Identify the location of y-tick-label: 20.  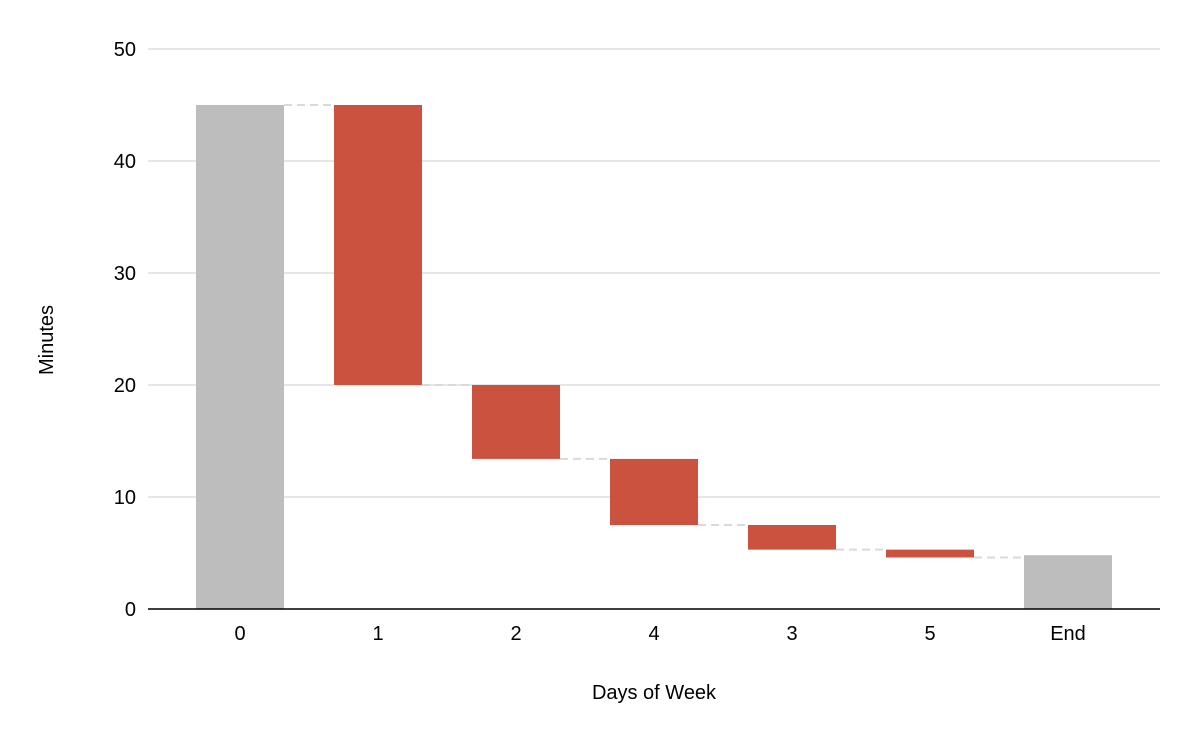
(125, 386).